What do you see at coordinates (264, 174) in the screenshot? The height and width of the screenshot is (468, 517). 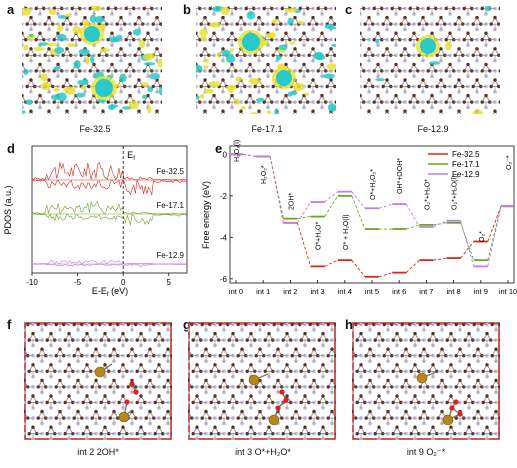 I see `fe-intermediate-label: H₂O₂*` at bounding box center [264, 174].